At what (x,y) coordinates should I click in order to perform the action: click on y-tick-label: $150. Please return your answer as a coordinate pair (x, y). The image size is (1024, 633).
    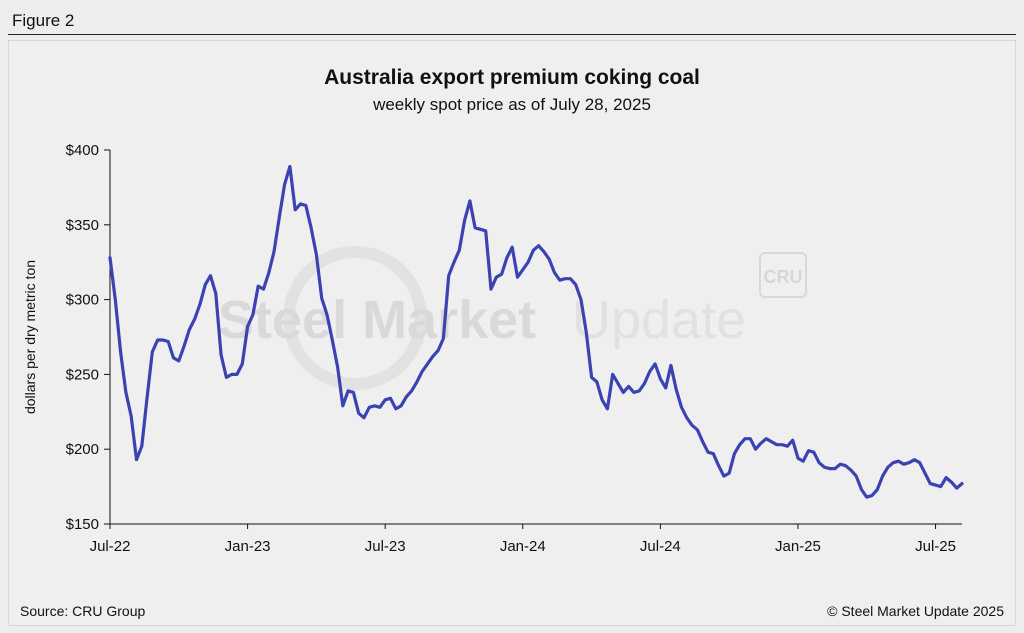
    Looking at the image, I should click on (82, 524).